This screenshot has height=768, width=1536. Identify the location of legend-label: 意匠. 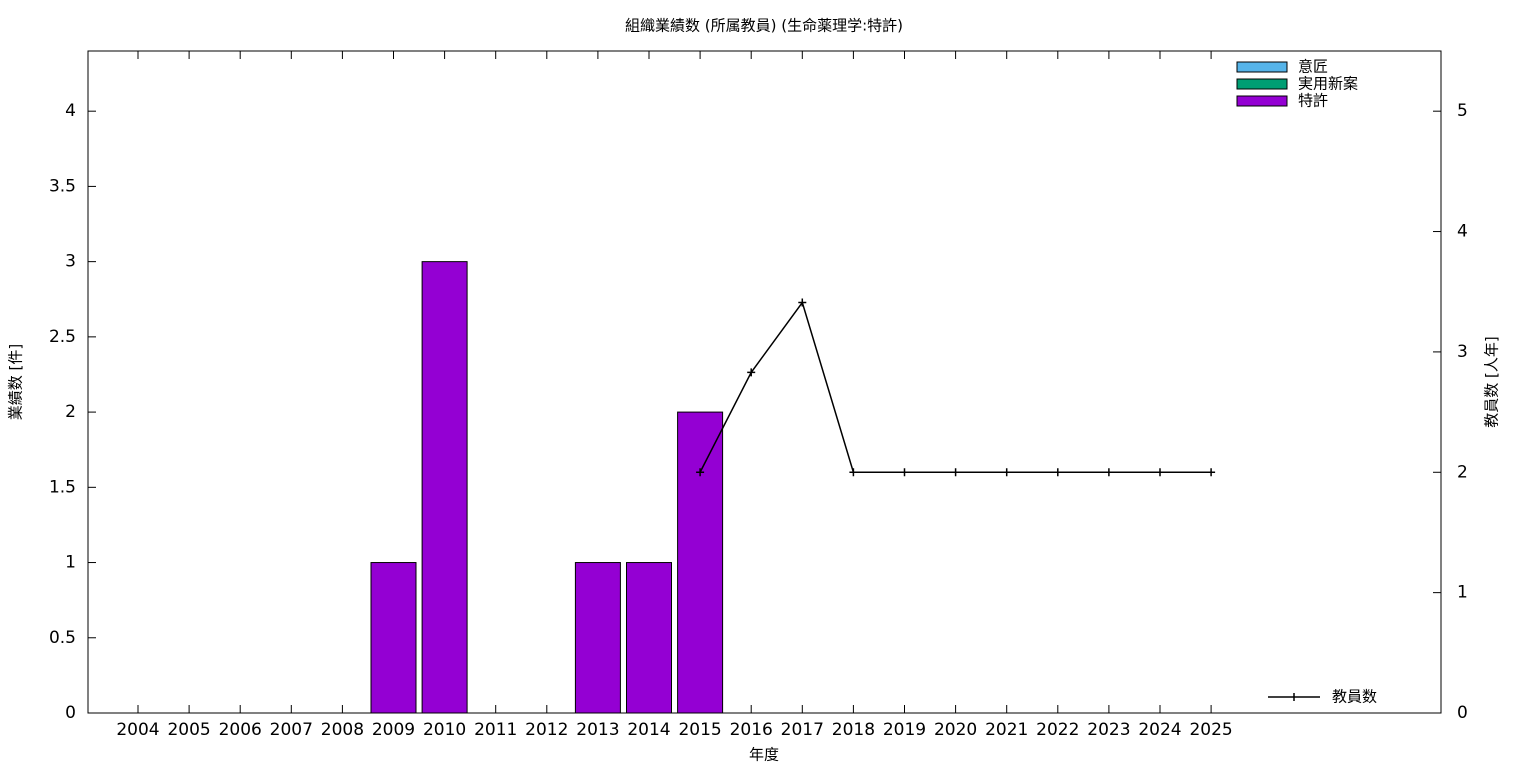
(1313, 67).